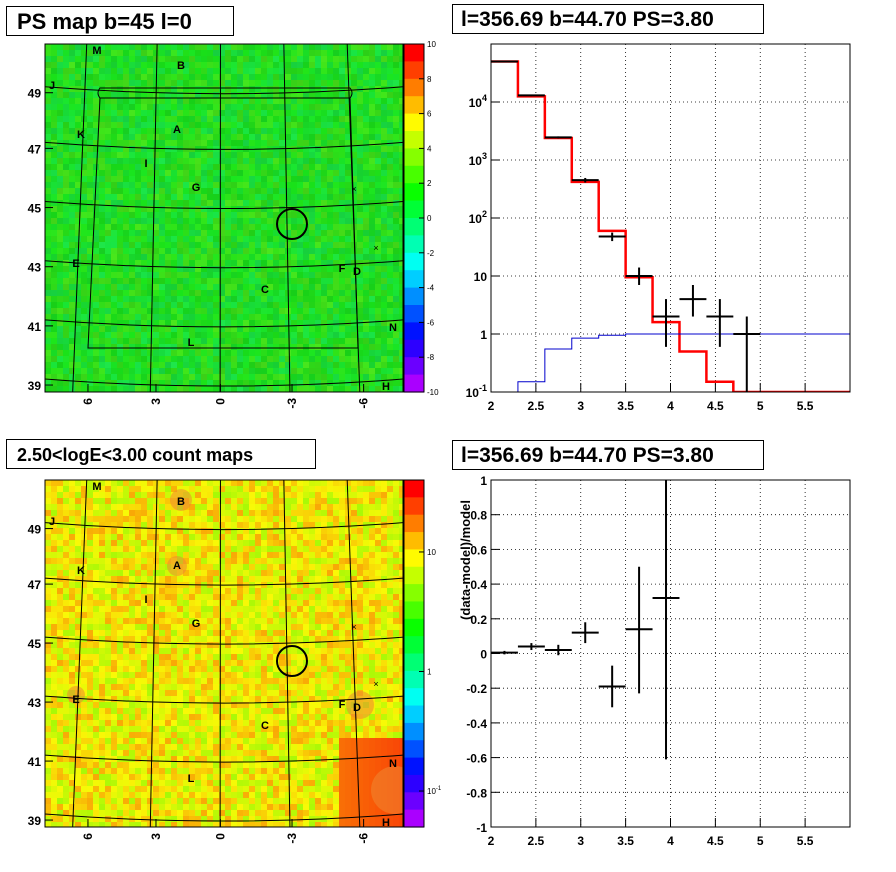 Image resolution: width=896 pixels, height=872 pixels. What do you see at coordinates (536, 841) in the screenshot?
I see `x-tick-label: 2.5` at bounding box center [536, 841].